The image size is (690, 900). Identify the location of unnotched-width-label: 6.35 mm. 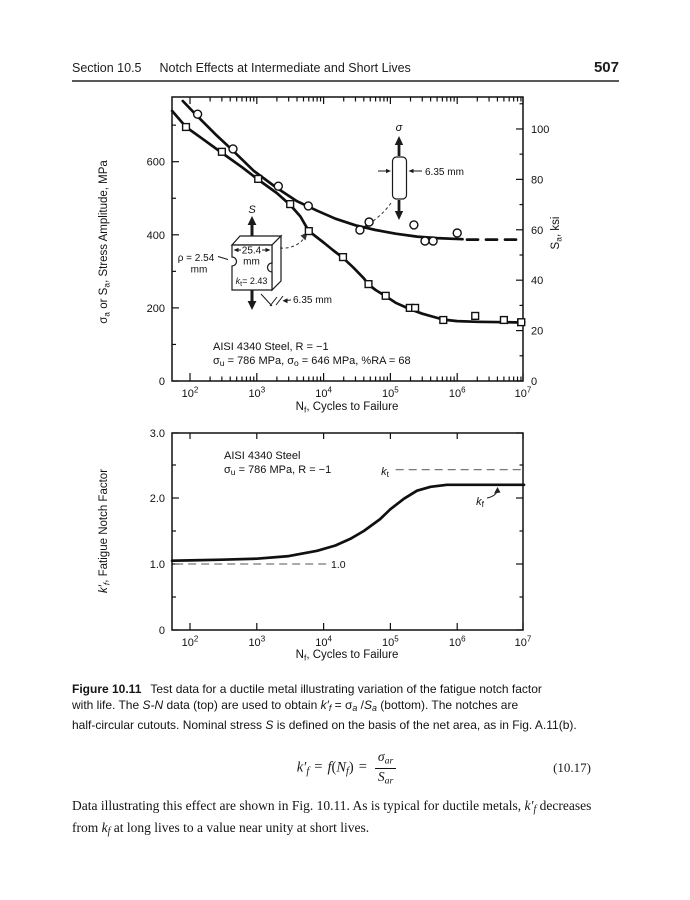
(444, 172).